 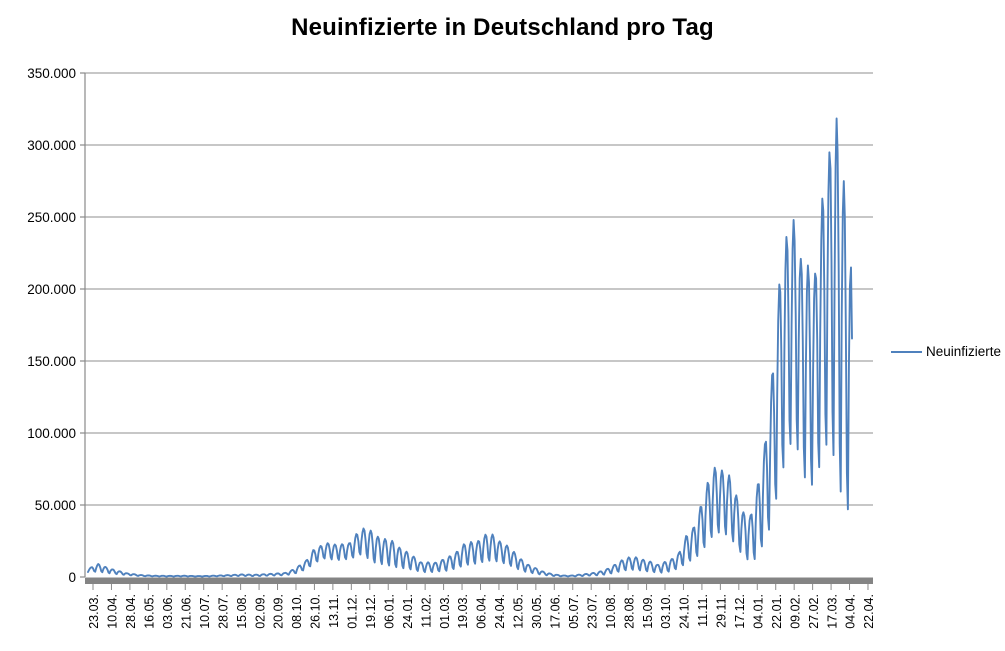 What do you see at coordinates (500, 611) in the screenshot?
I see `x-tick-label: 24.04.` at bounding box center [500, 611].